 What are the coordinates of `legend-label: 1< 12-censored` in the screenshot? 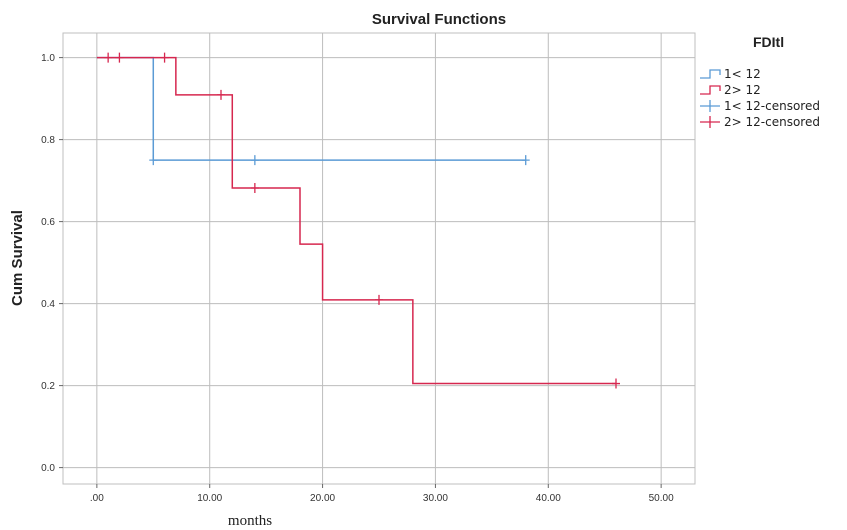 It's located at (772, 106).